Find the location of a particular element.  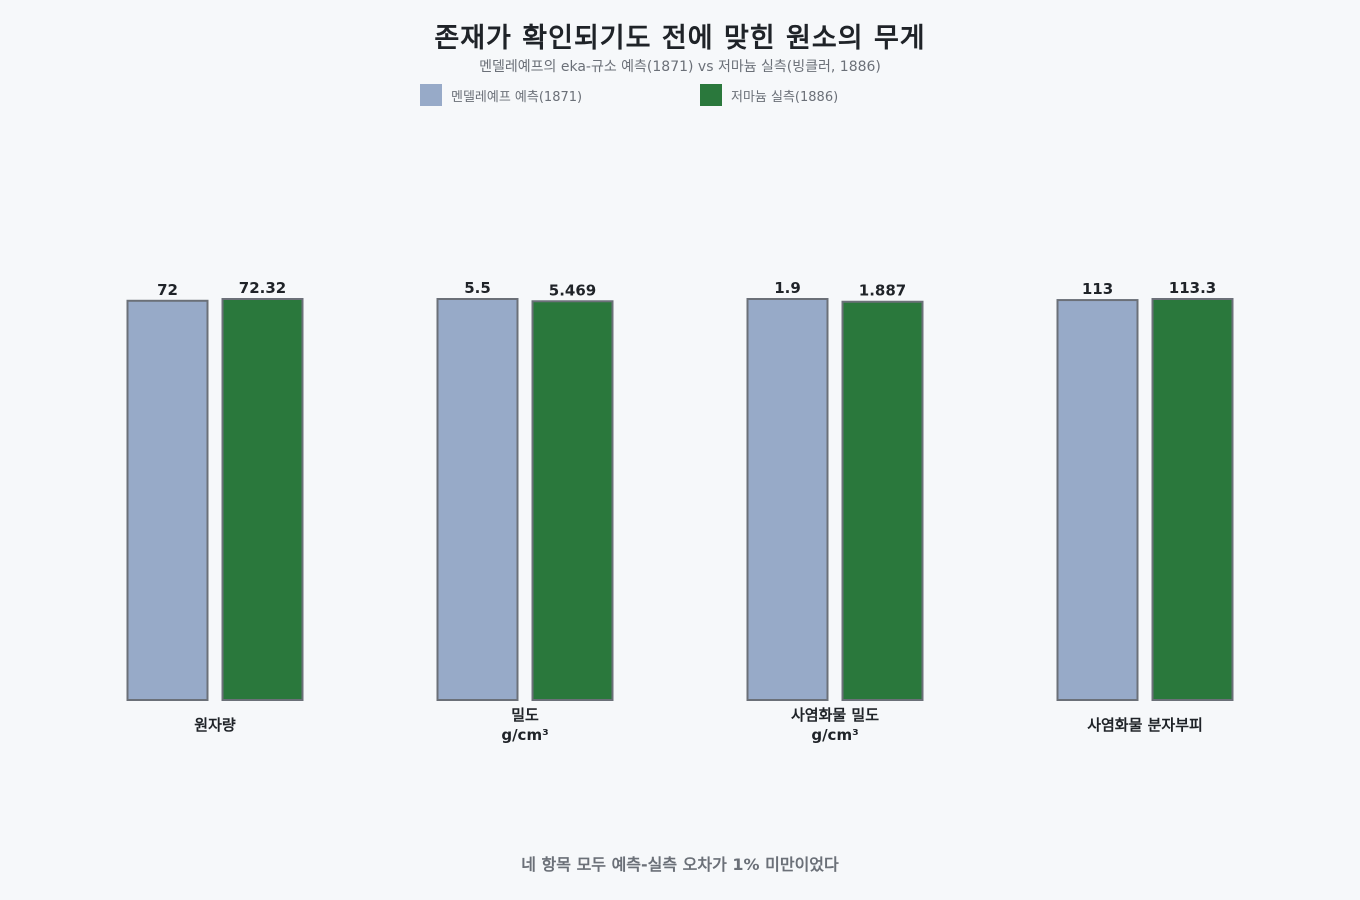

legend-label-measured: 저마늄 실측(1886) is located at coordinates (785, 97).